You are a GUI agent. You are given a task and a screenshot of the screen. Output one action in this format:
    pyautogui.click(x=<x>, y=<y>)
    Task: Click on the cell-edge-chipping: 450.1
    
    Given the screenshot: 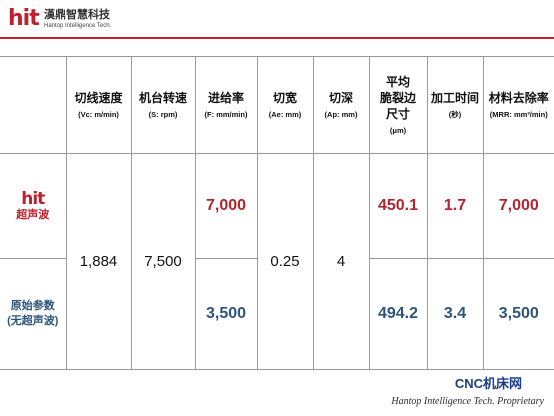 What is the action you would take?
    pyautogui.click(x=398, y=206)
    